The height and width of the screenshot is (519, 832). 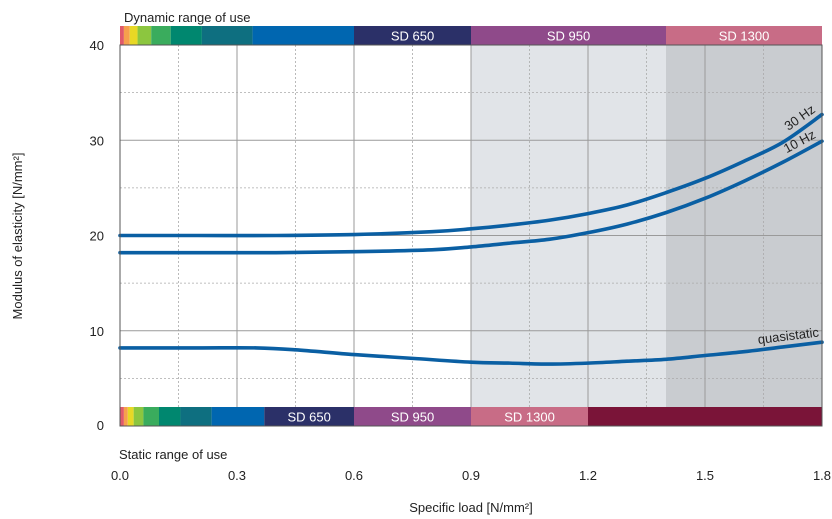 What do you see at coordinates (471, 507) in the screenshot?
I see `x-axis-title: Specific load [N/mm²]` at bounding box center [471, 507].